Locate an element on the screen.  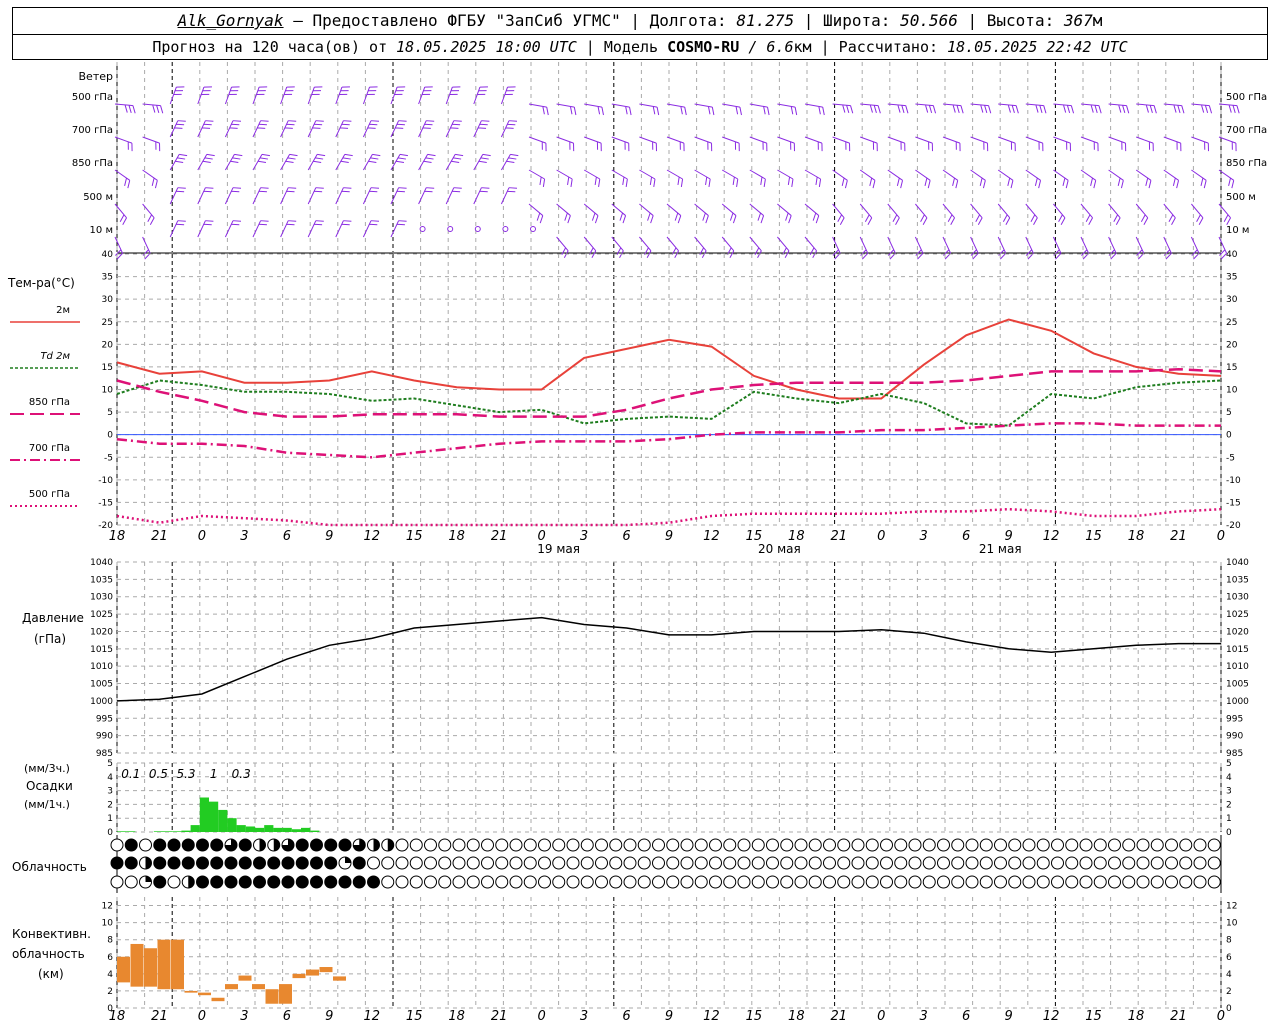
conv-xtick: 15 is located at coordinates (1093, 1016).